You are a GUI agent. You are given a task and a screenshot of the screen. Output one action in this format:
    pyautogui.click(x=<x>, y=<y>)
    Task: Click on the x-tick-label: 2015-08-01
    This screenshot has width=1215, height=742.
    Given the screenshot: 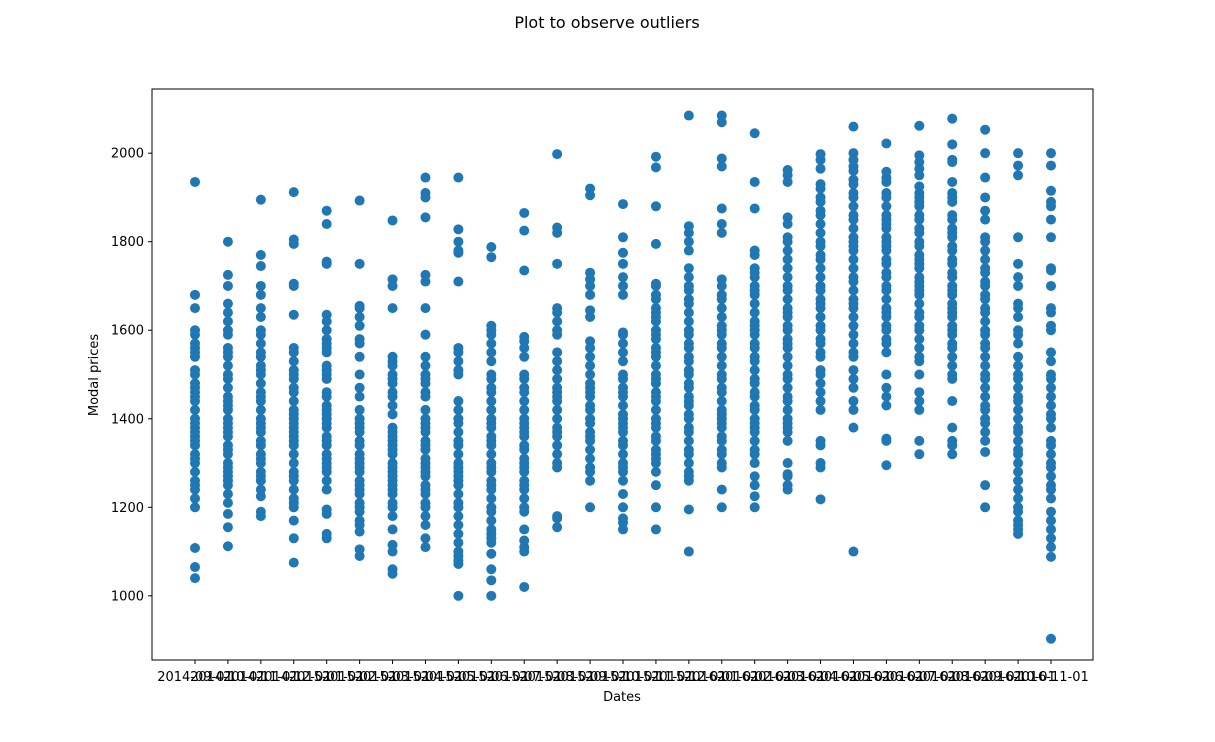 What is the action you would take?
    pyautogui.click(x=557, y=677)
    